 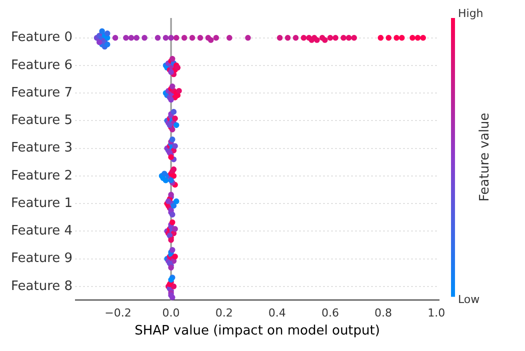 I want to click on y-tick-label: Feature 0, so click(x=41, y=38).